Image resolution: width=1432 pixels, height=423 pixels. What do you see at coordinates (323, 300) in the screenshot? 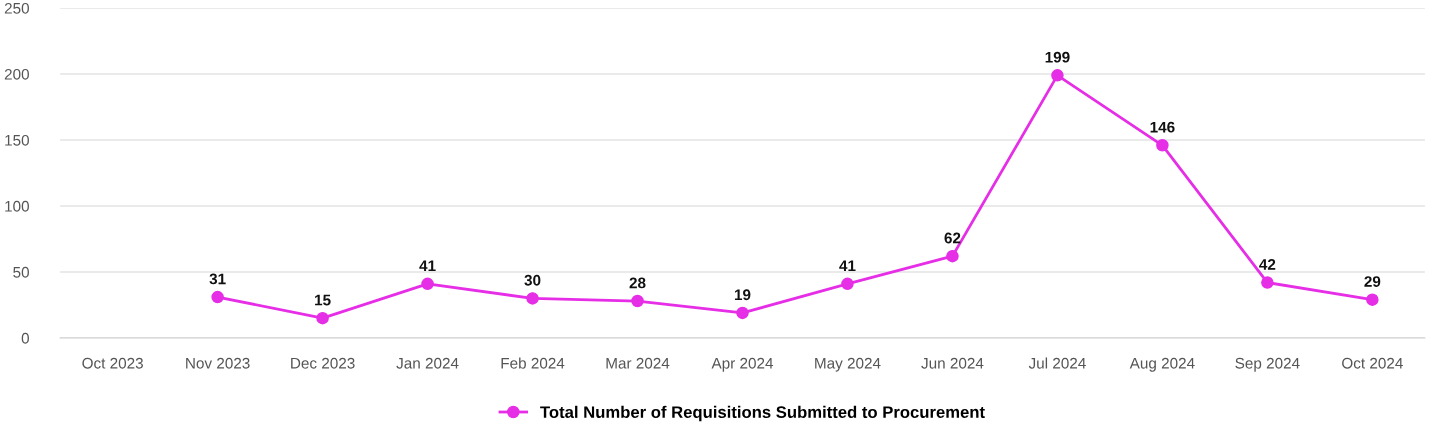
I see `data-label: 15` at bounding box center [323, 300].